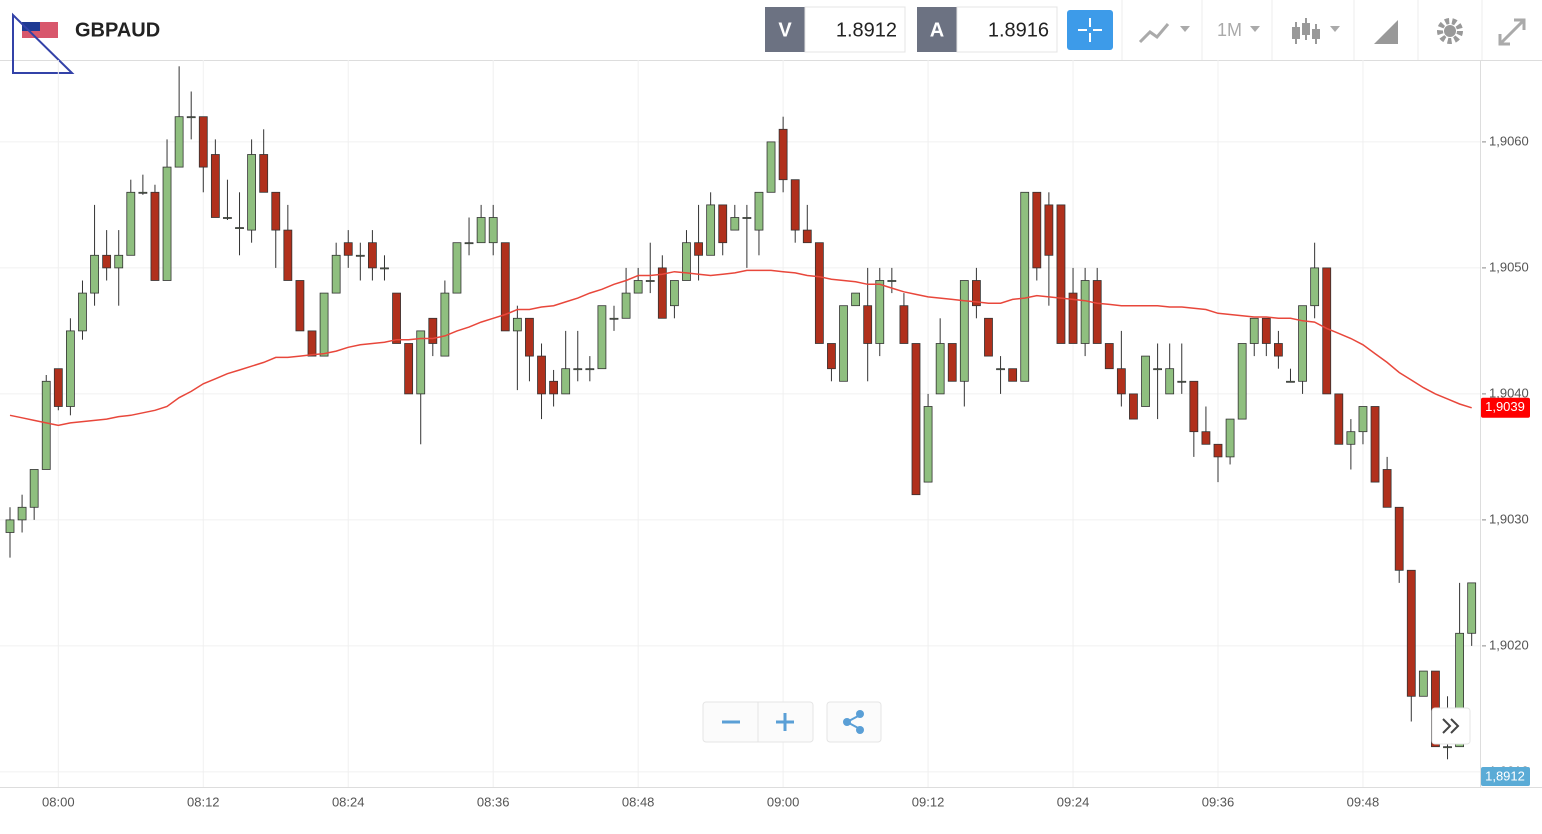  I want to click on bid-price-label: 1,8912, so click(1505, 775).